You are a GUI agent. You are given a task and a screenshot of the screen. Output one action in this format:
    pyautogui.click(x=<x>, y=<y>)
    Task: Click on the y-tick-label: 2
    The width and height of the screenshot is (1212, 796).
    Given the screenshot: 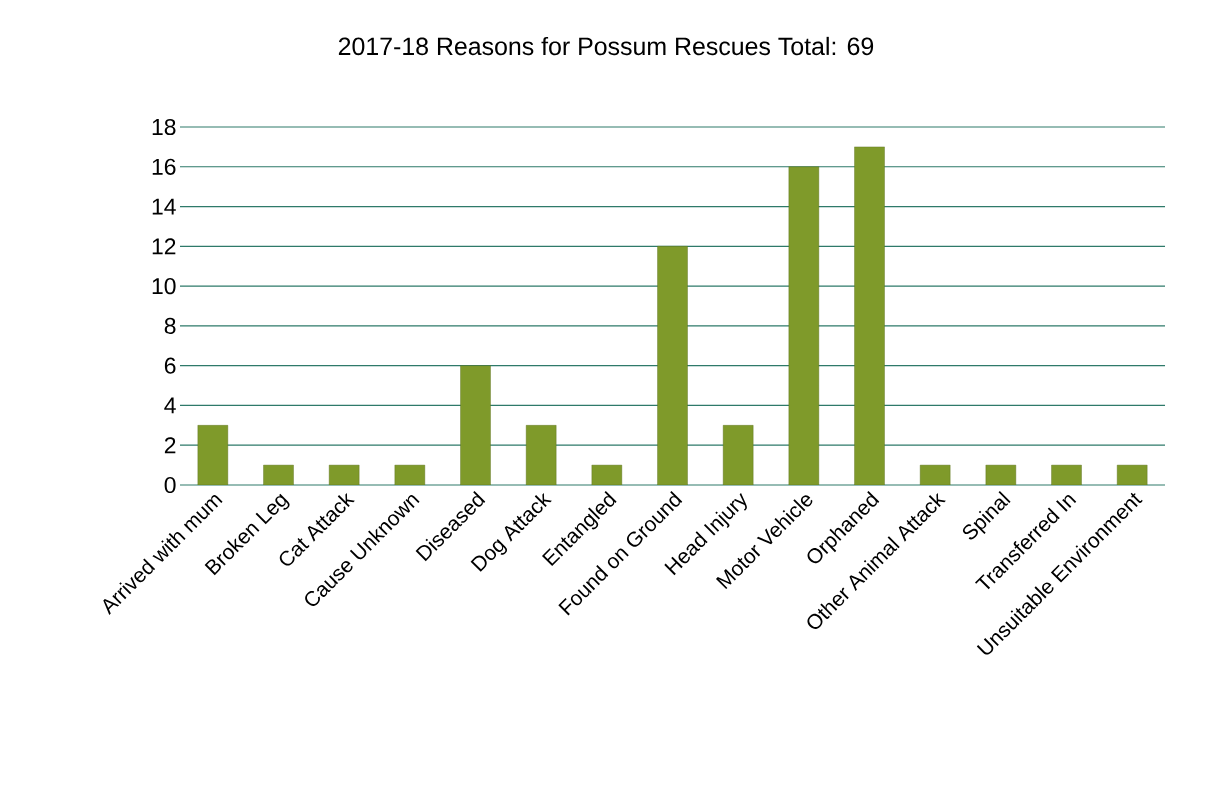 What is the action you would take?
    pyautogui.click(x=170, y=445)
    